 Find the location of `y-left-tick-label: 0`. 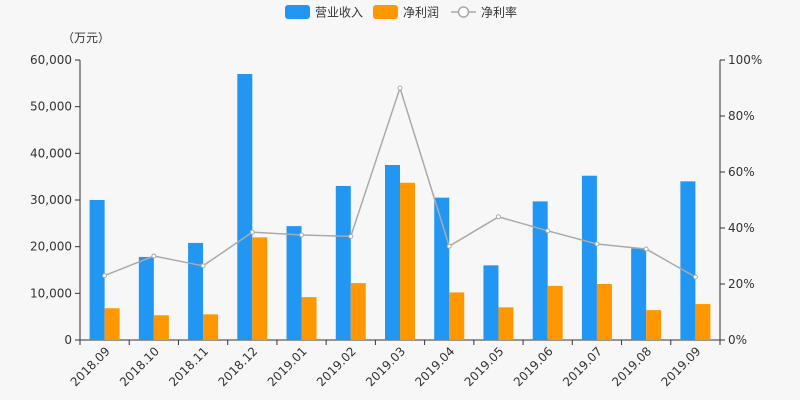

y-left-tick-label: 0 is located at coordinates (68, 340).